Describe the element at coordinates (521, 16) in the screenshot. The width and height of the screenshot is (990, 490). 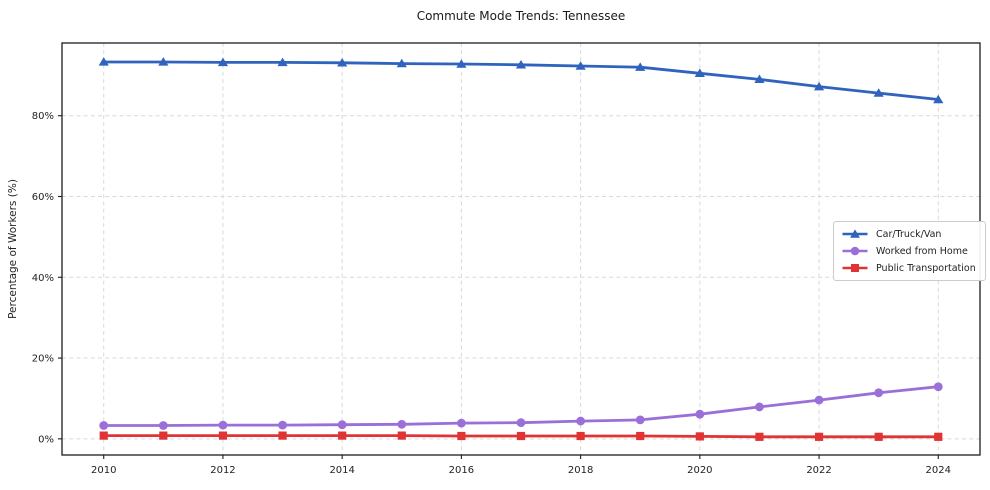
I see `chart-title: Commute Mode Trends: Tennessee` at that location.